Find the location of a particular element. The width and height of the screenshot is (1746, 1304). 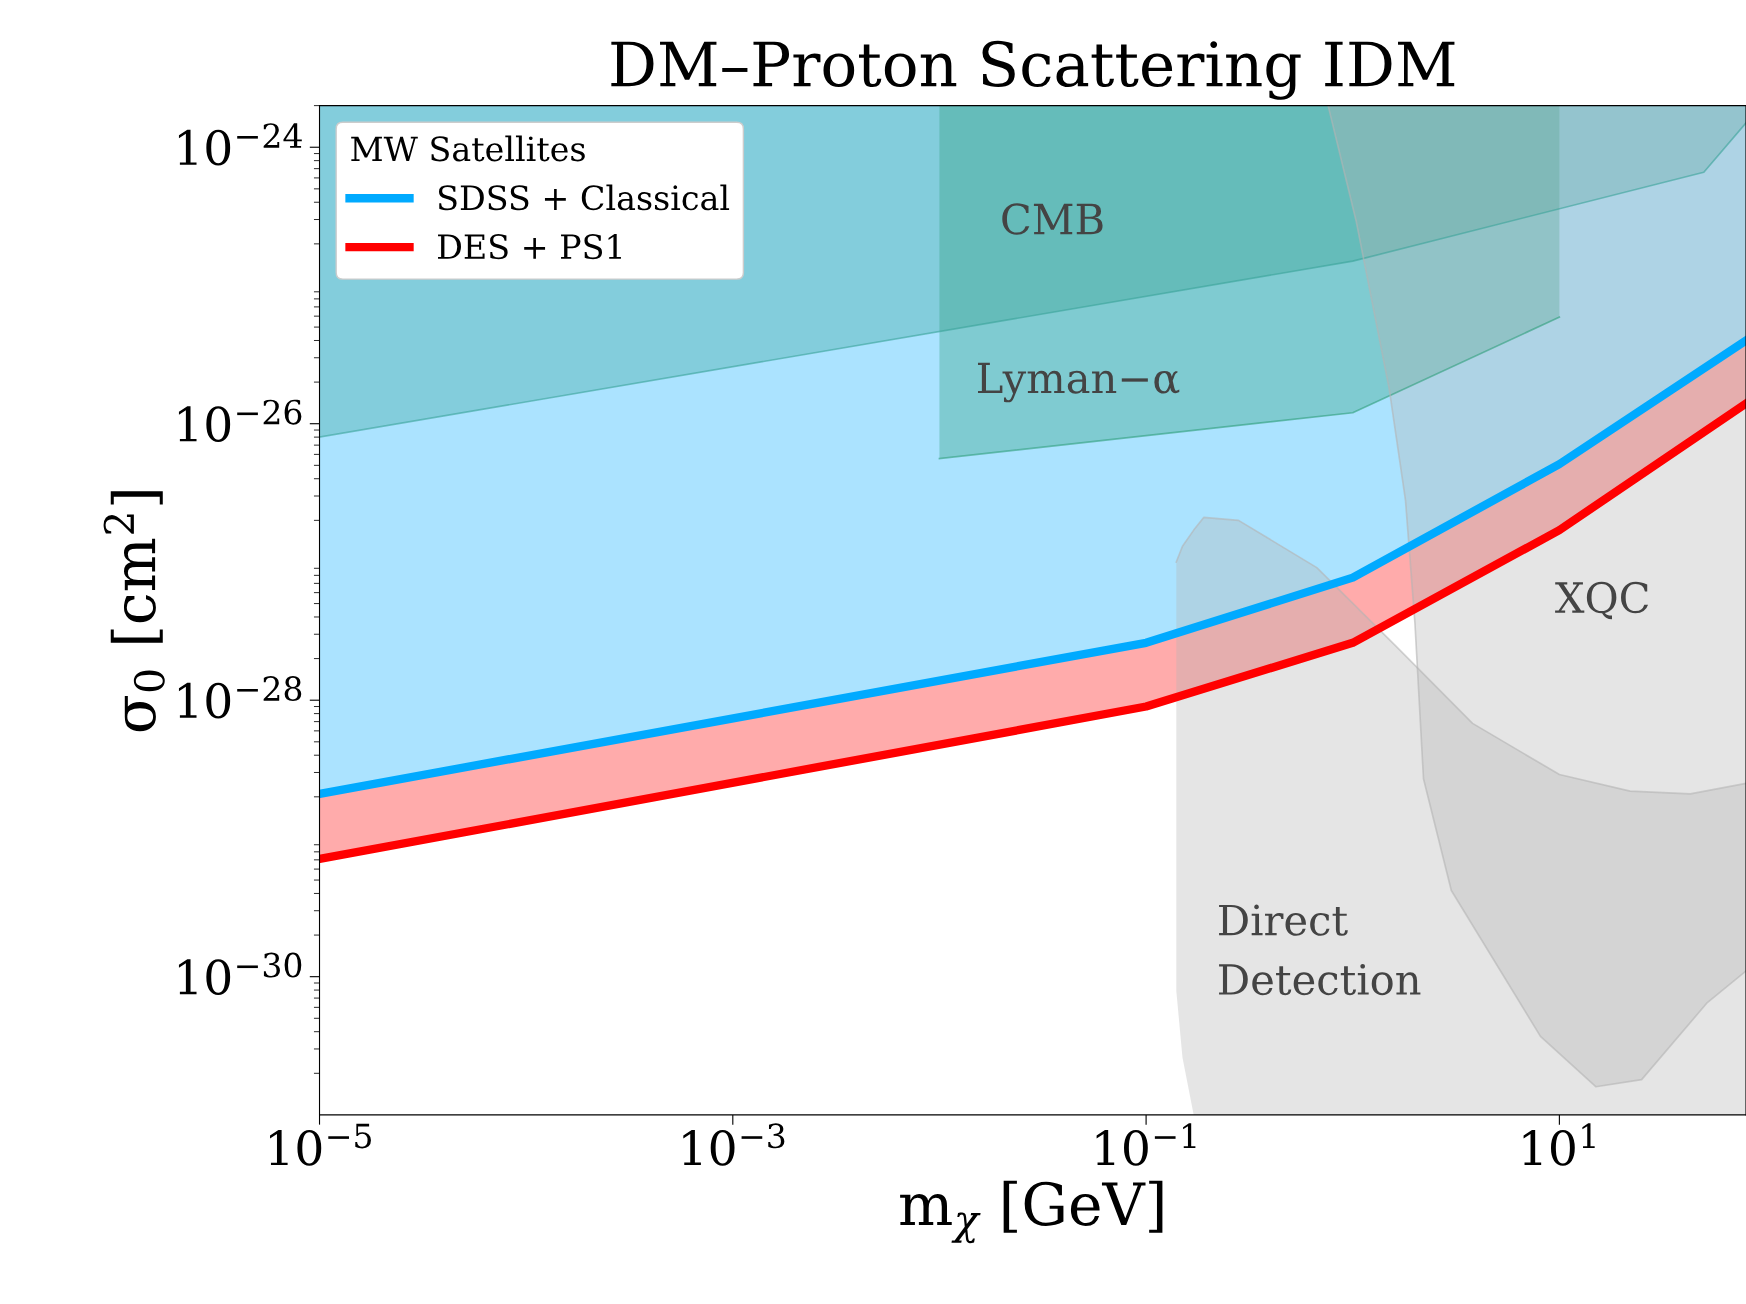

annotation: CMB is located at coordinates (1052, 219).